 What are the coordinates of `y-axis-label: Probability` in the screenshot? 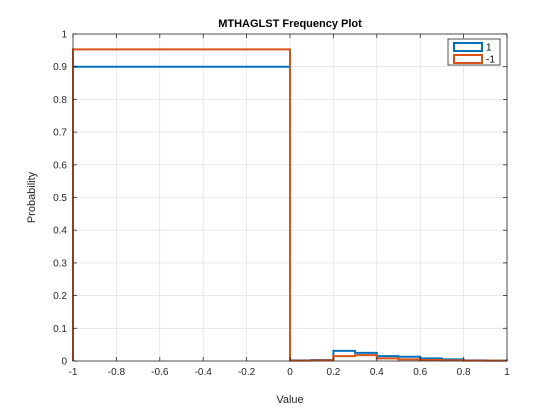 It's located at (32, 197).